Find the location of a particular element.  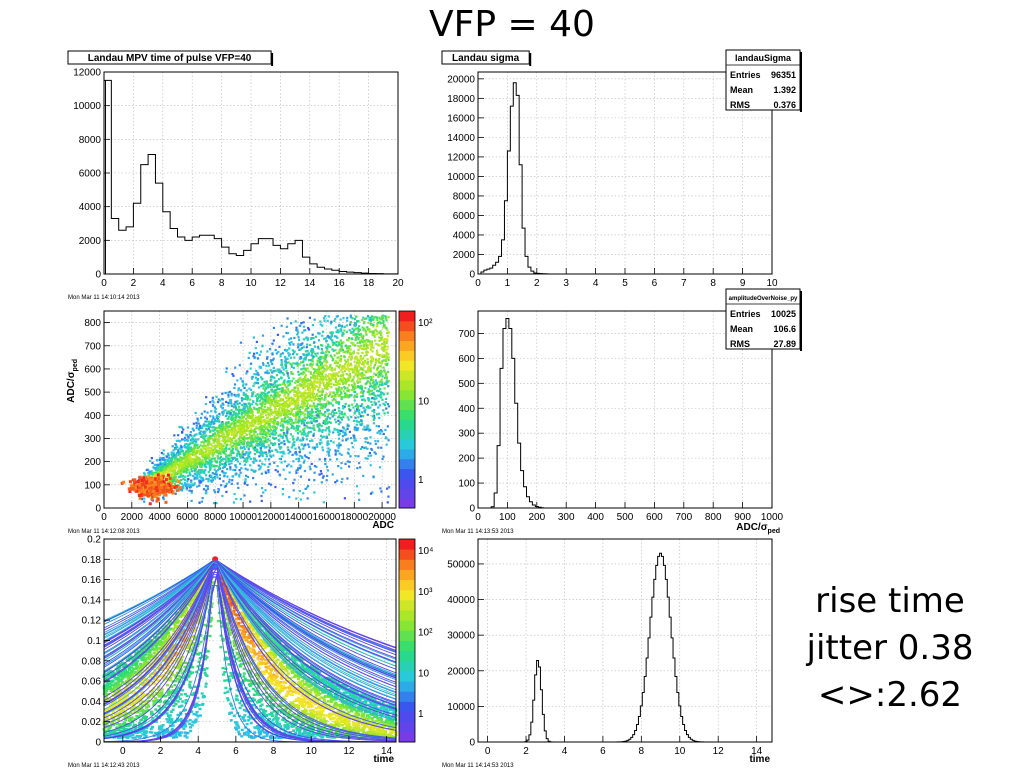

plot-title: Landau MPV time of pulse VFP=40 is located at coordinates (170, 58).